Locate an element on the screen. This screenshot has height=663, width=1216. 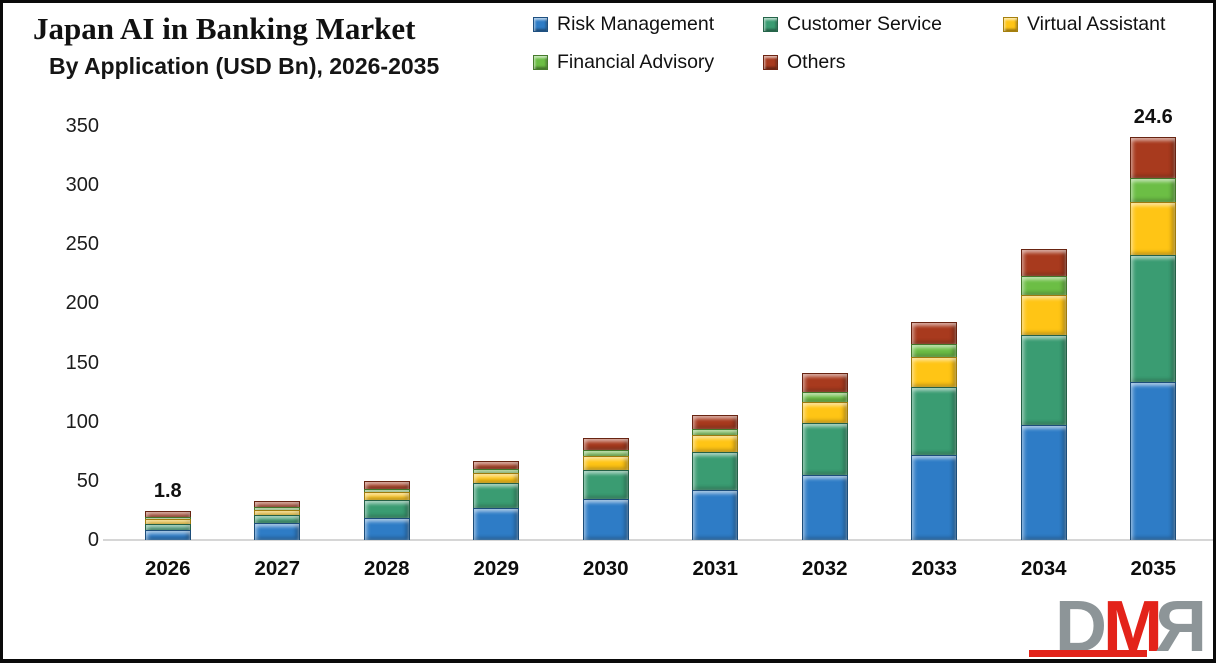
x-tick-label: 2030 is located at coordinates (605, 568).